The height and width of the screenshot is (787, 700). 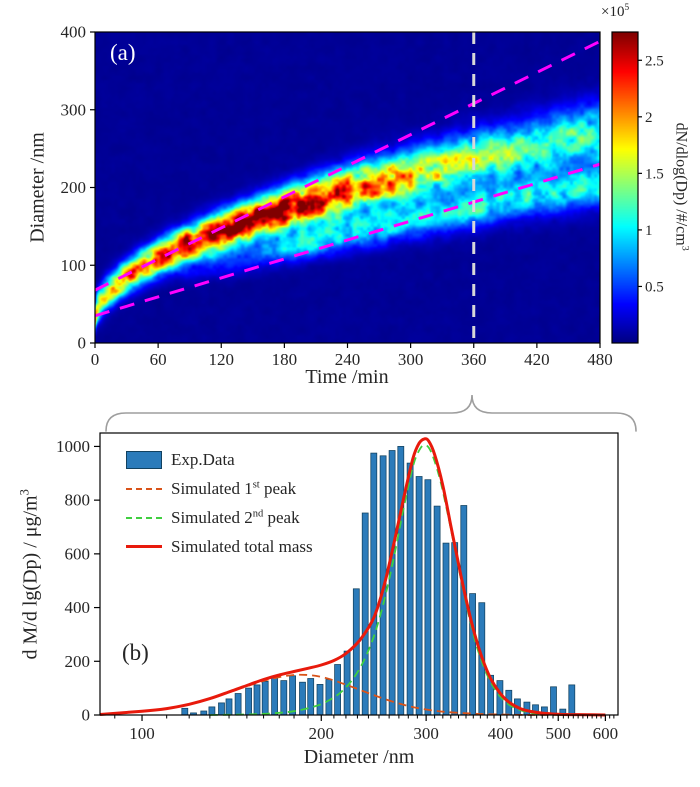 What do you see at coordinates (86, 715) in the screenshot?
I see `panel-b-y-tick-label: 0` at bounding box center [86, 715].